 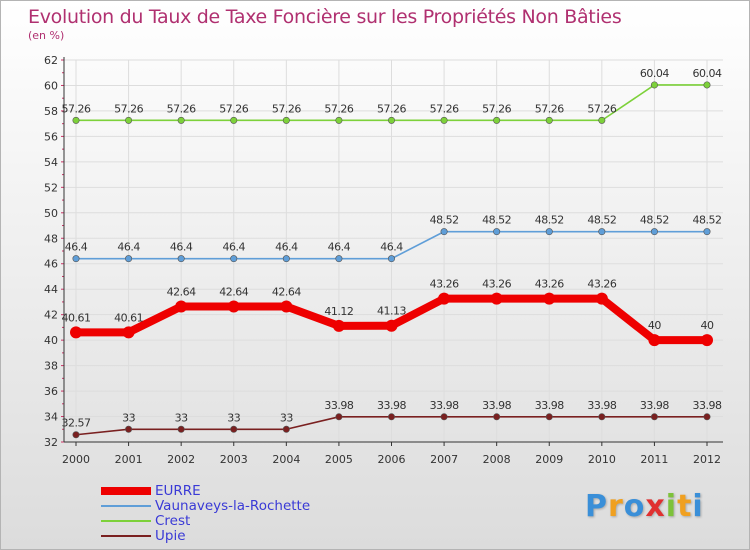 I want to click on x-tick-label: 2011, so click(x=654, y=459).